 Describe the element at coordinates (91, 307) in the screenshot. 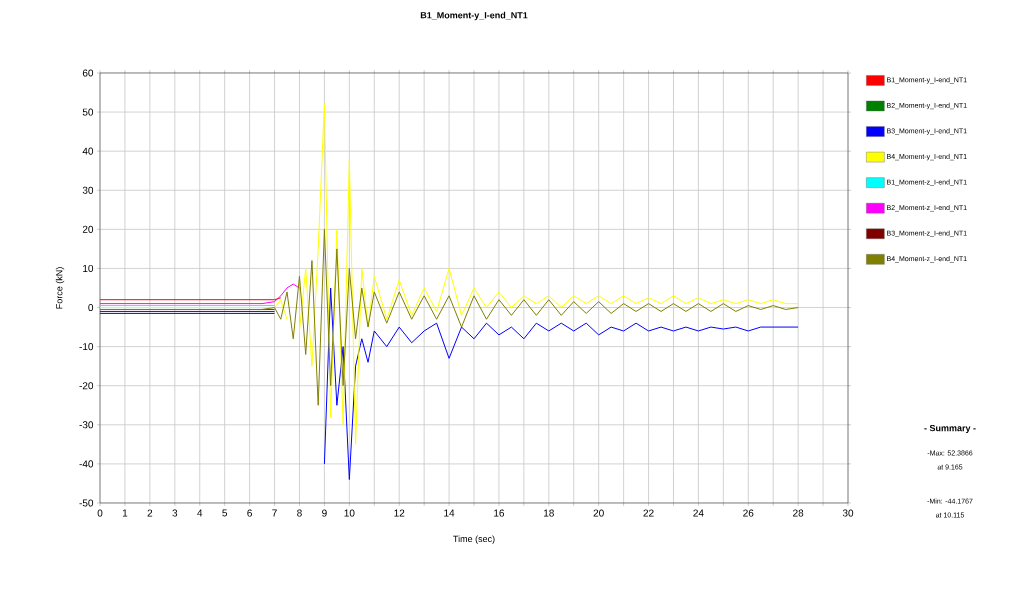

I see `y-tick-label: 0` at that location.